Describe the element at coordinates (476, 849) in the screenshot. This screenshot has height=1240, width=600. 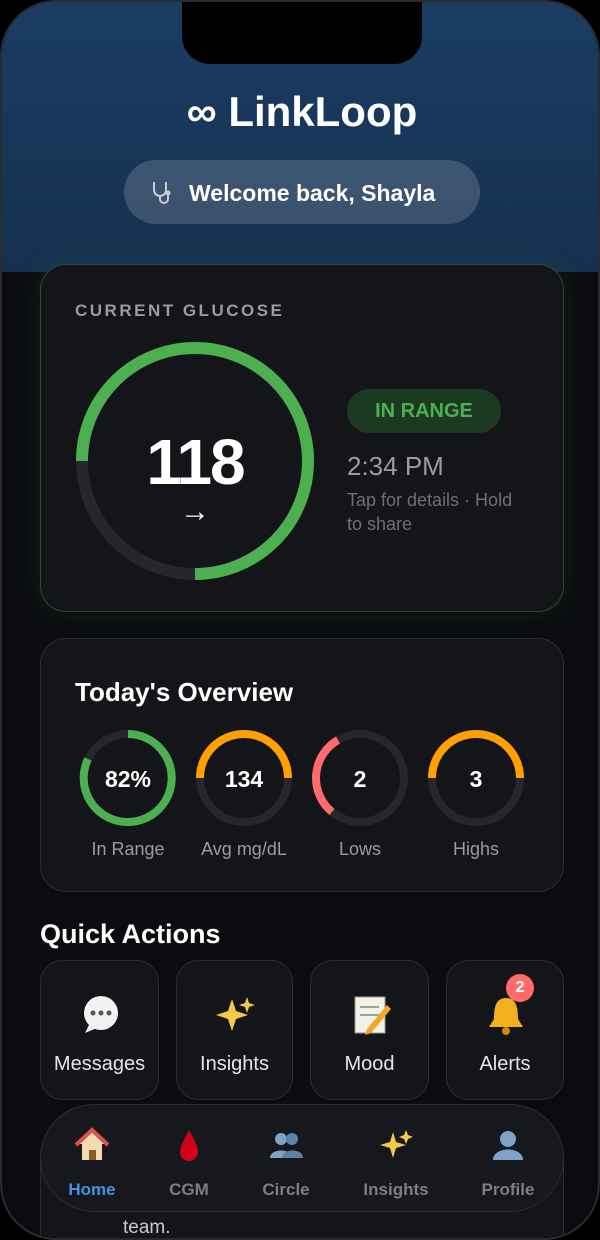
I see `stat-label: Highs` at that location.